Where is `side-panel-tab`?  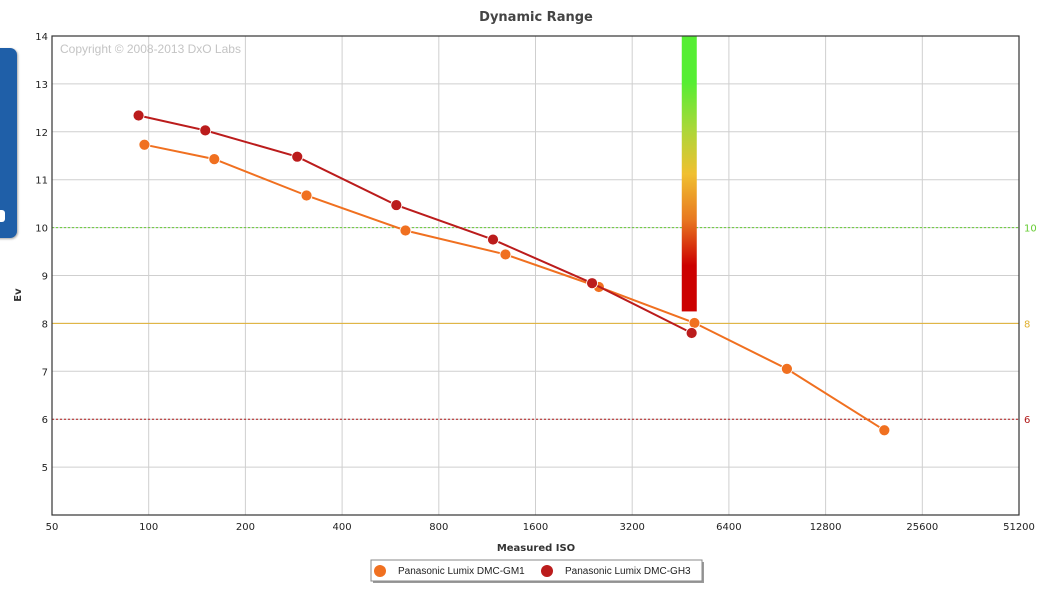
side-panel-tab is located at coordinates (8, 143).